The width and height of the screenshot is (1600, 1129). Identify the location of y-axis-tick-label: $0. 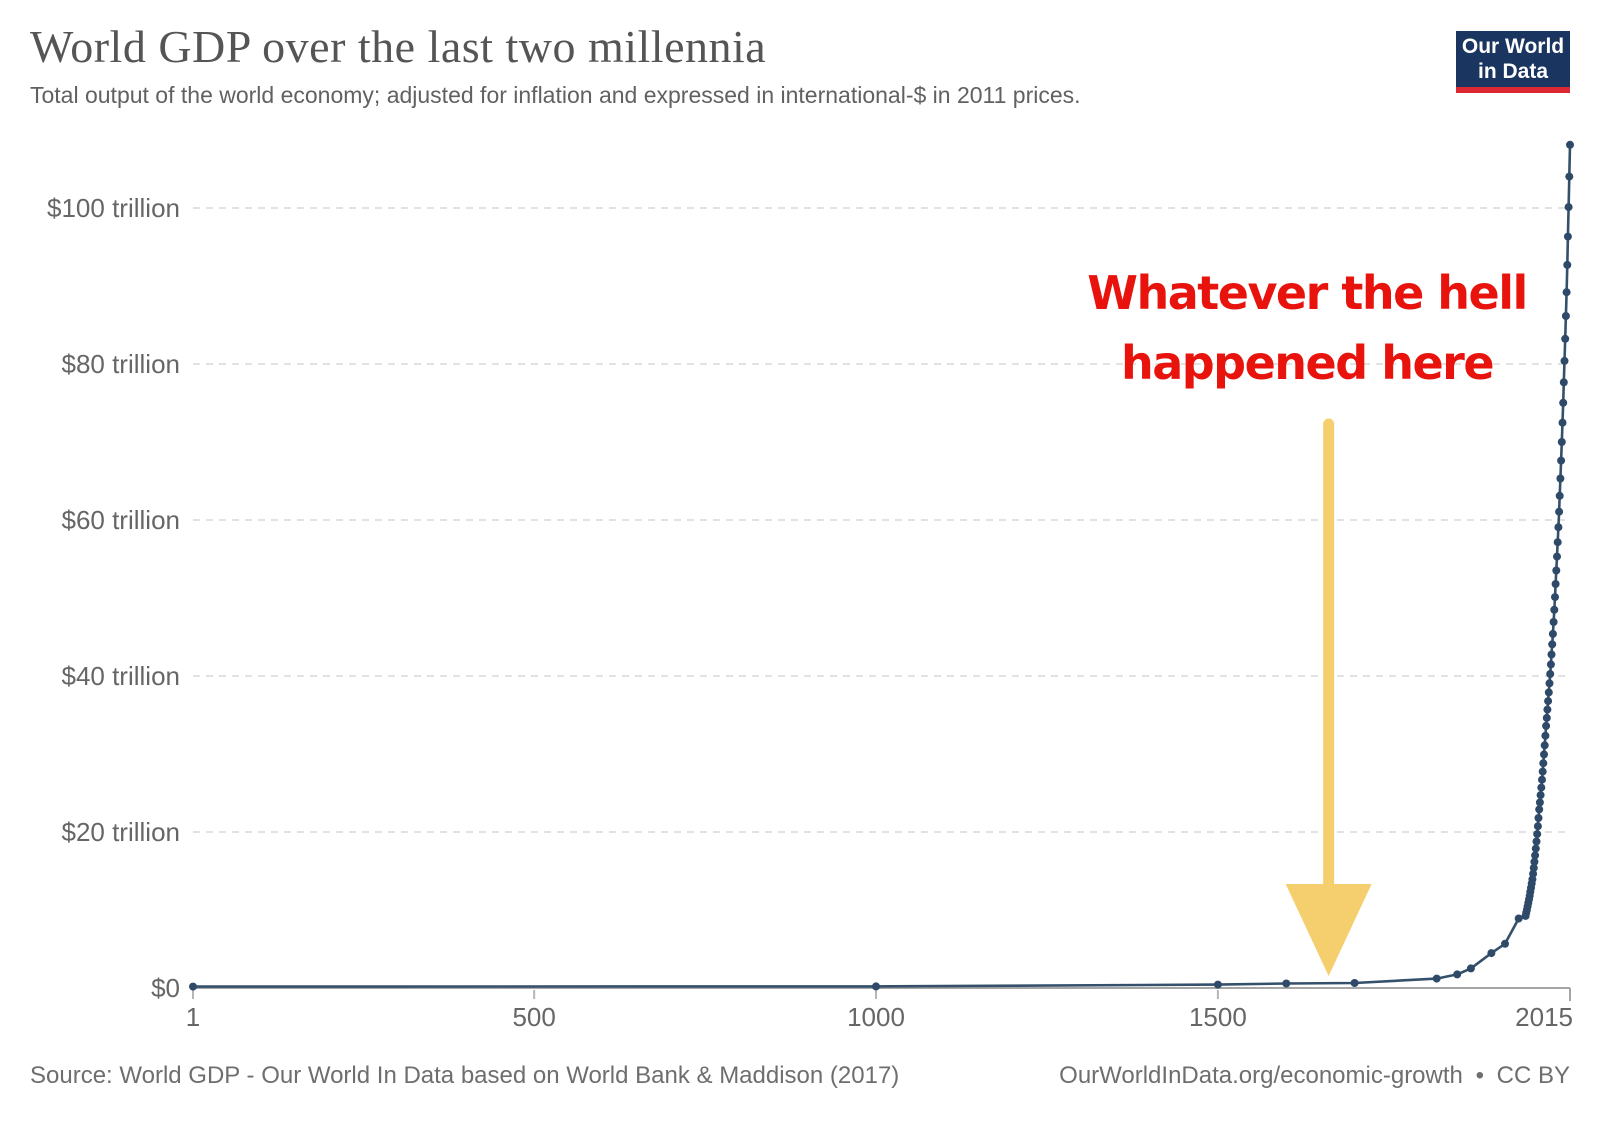
(165, 988).